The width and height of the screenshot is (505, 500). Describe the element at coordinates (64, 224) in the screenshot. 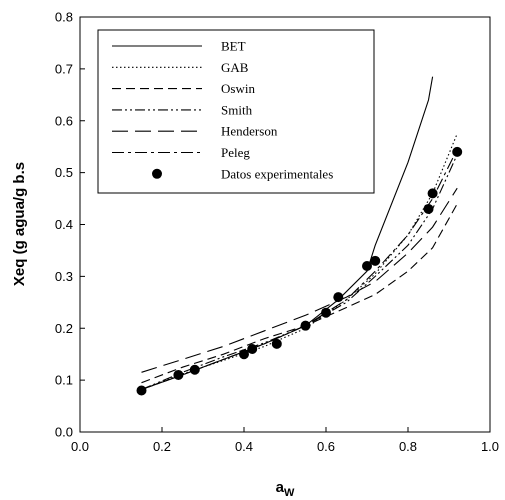

I see `y-tick-label: 0.4` at that location.